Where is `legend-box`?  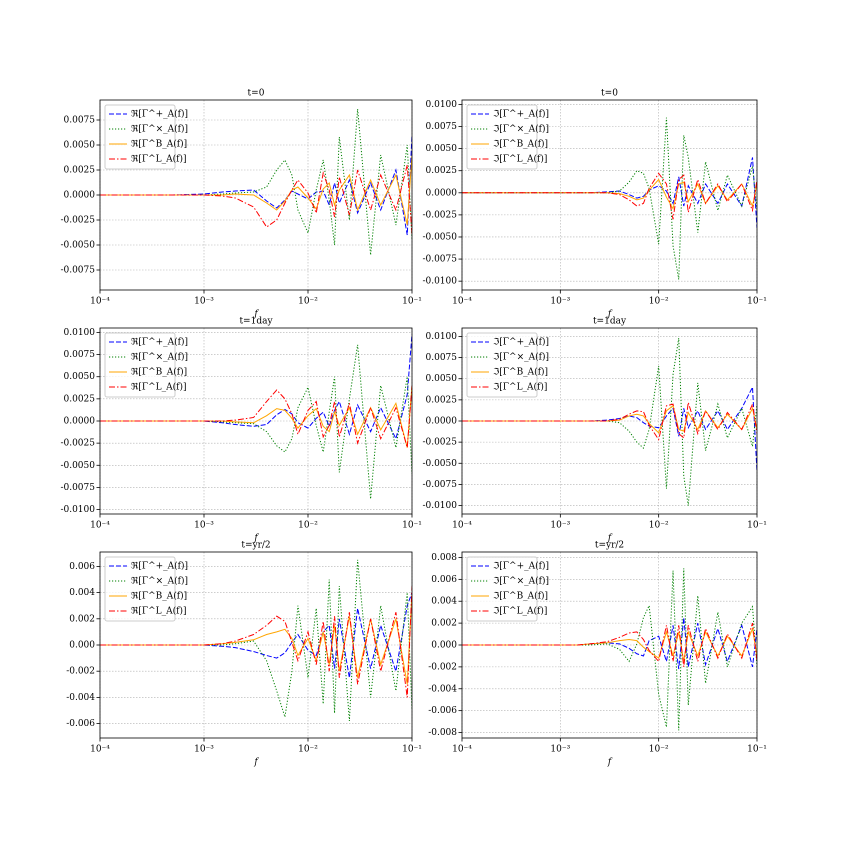 legend-box is located at coordinates (140, 137).